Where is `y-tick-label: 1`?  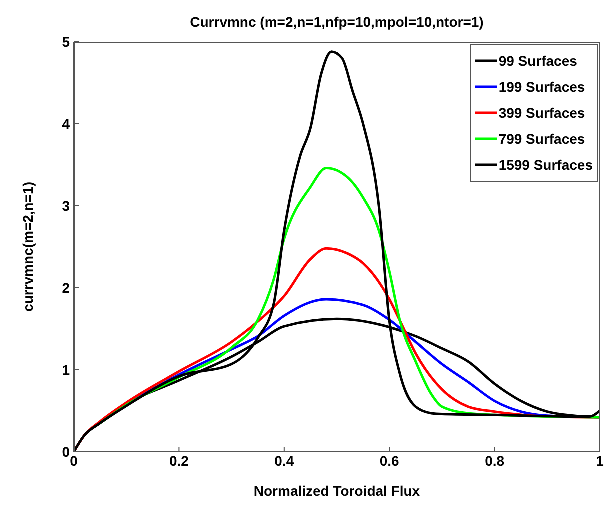
y-tick-label: 1 is located at coordinates (66, 370).